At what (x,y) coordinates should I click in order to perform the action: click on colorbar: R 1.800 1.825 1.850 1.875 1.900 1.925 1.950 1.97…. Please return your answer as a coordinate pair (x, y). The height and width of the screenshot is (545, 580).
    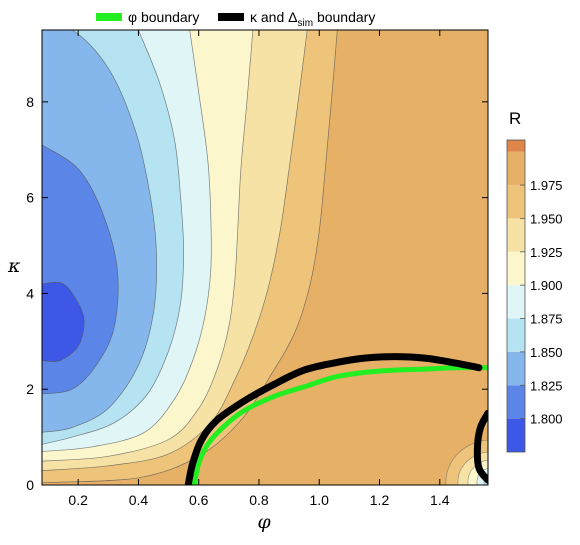
    Looking at the image, I should click on (534, 281).